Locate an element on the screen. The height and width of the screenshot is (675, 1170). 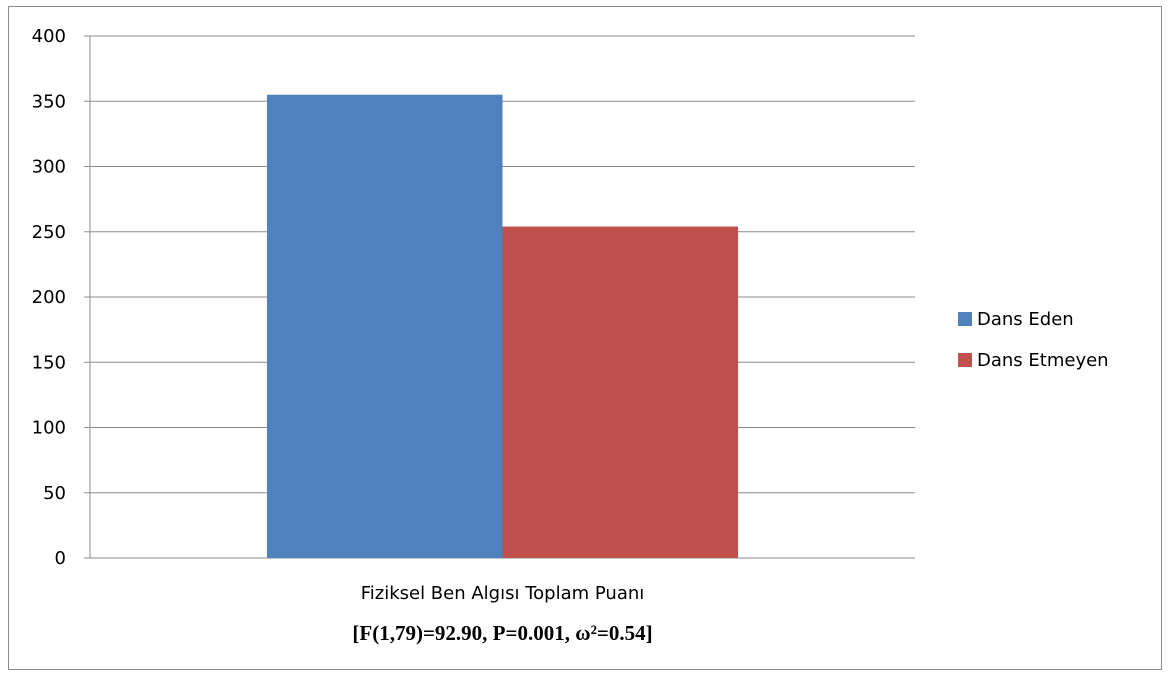
y-tick-label: 250 is located at coordinates (49, 232).